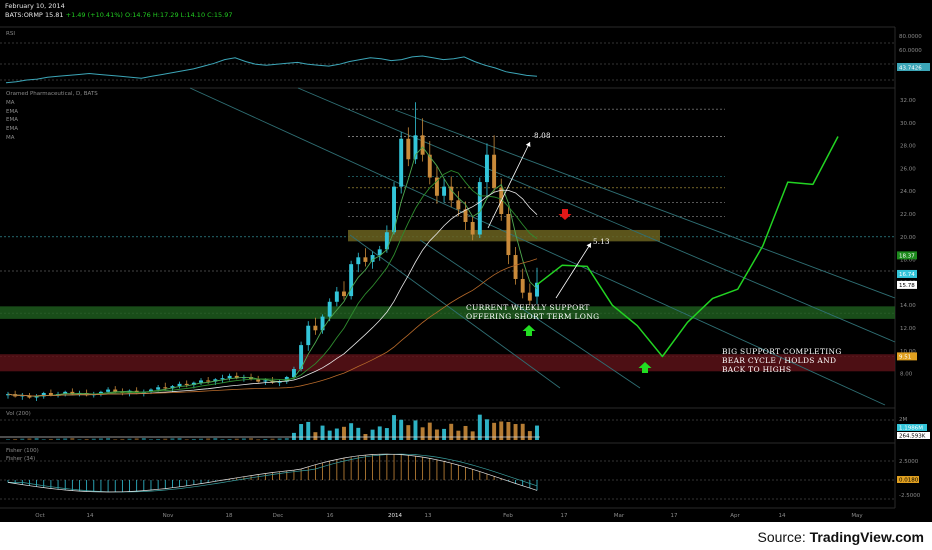  I want to click on fisher-badge, so click(908, 479).